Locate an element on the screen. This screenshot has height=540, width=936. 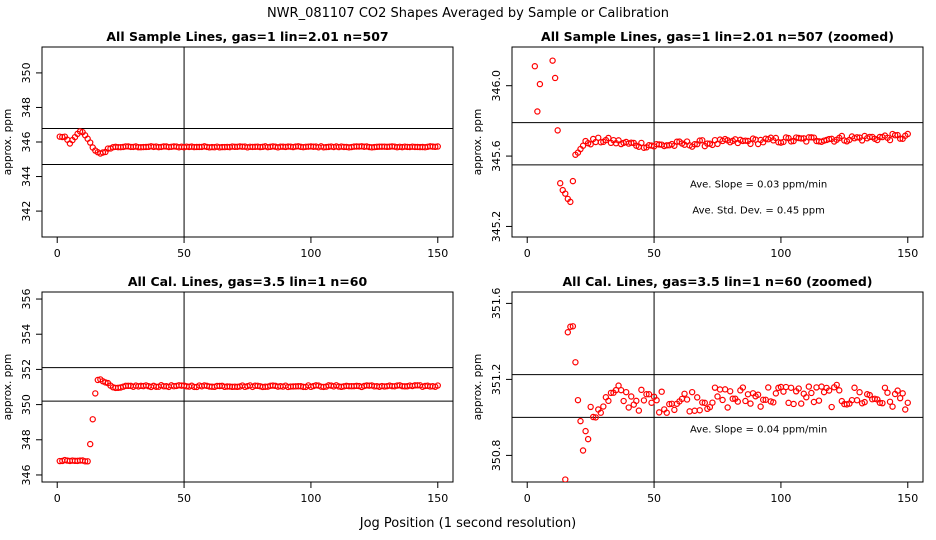
y-tick-label: 344 is located at coordinates (26, 176).